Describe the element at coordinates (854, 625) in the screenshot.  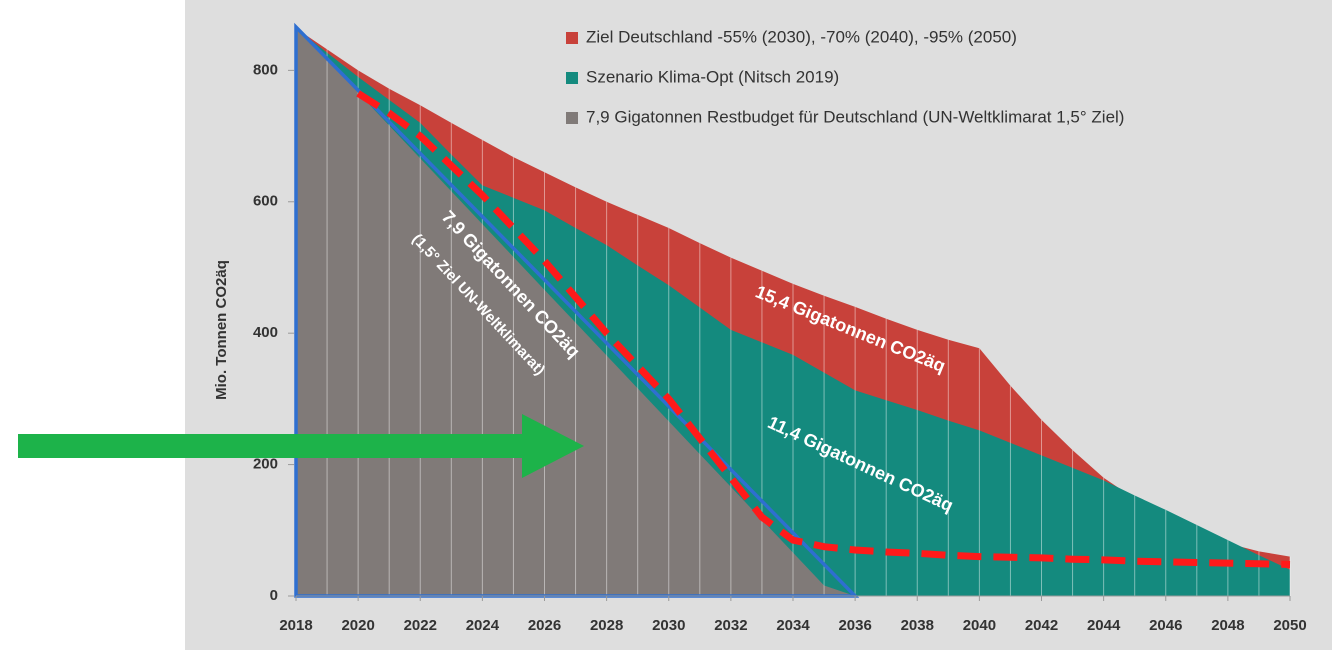
I see `x-tick-label: 2036` at that location.